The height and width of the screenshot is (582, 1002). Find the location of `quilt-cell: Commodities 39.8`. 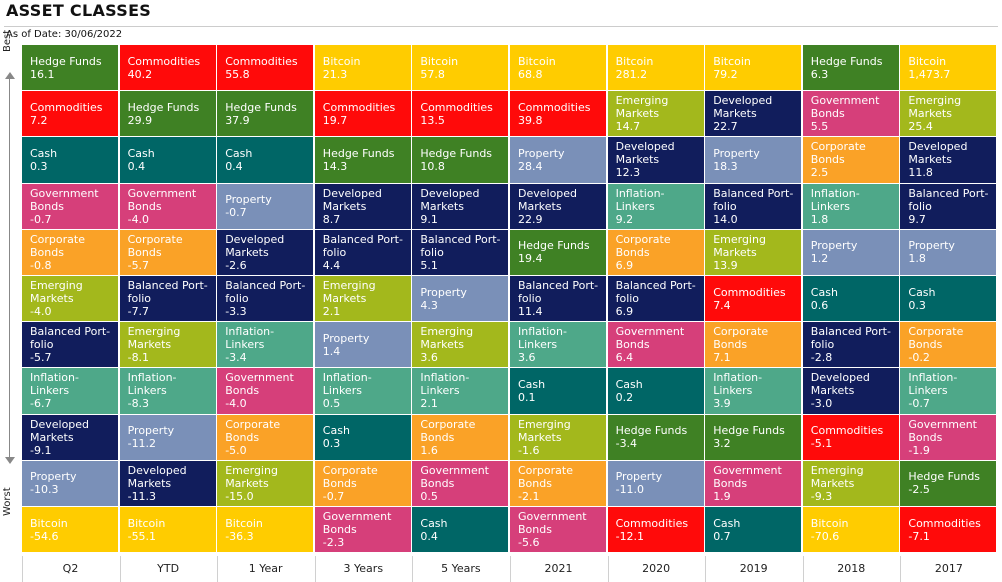

quilt-cell: Commodities 39.8 is located at coordinates (558, 114).